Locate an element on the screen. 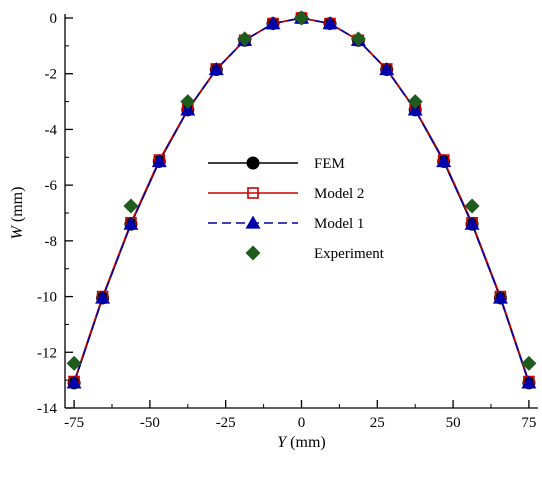 This screenshot has width=542, height=478. x-tick-label: -75 is located at coordinates (74, 423).